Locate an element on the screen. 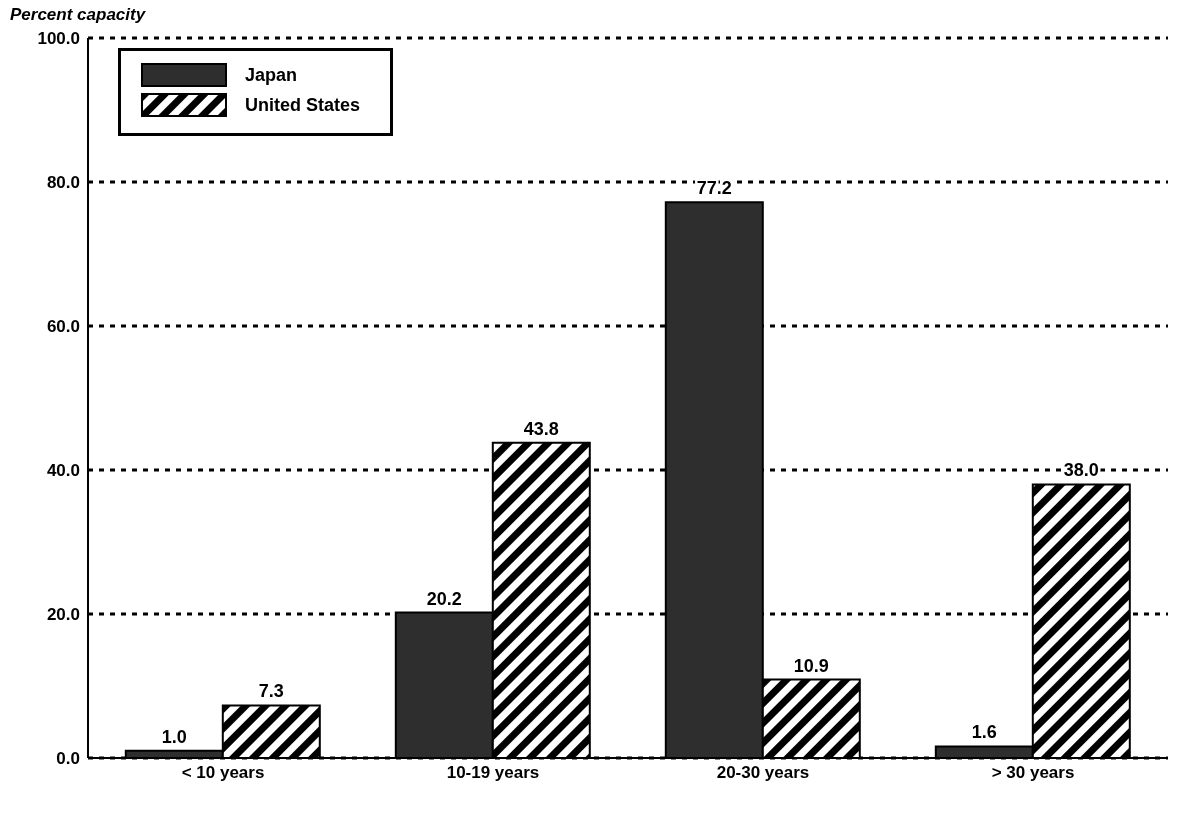 The height and width of the screenshot is (815, 1185). data-label: 1.0 is located at coordinates (174, 736).